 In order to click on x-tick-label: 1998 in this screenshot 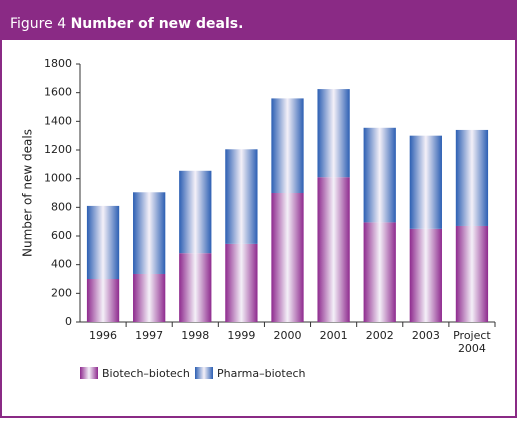, I will do `click(195, 335)`.